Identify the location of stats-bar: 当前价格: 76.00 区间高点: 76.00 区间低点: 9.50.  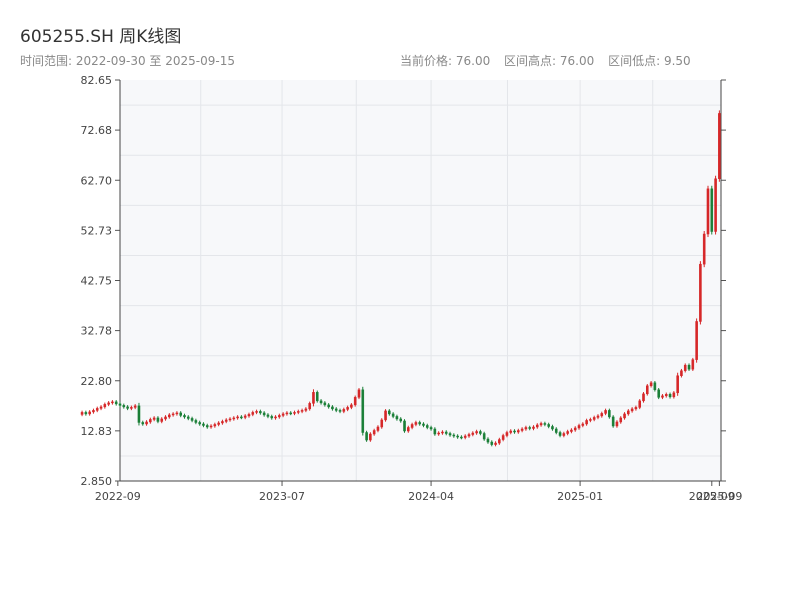
(550, 60).